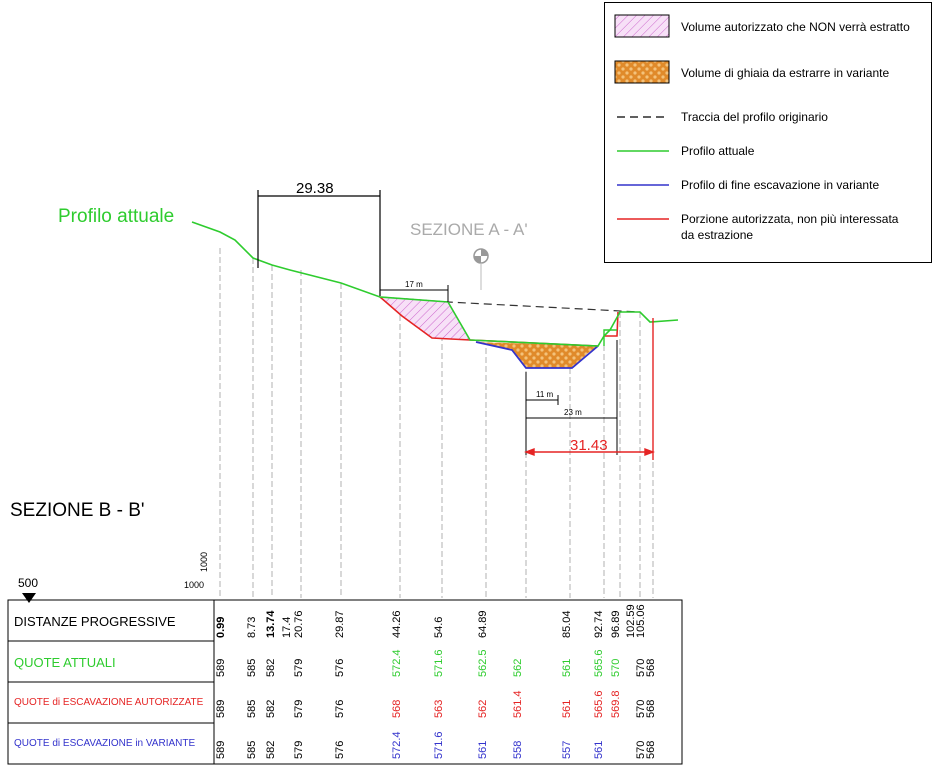 Image resolution: width=935 pixels, height=765 pixels. What do you see at coordinates (271, 749) in the screenshot?
I see `quota-variante-cell: 582` at bounding box center [271, 749].